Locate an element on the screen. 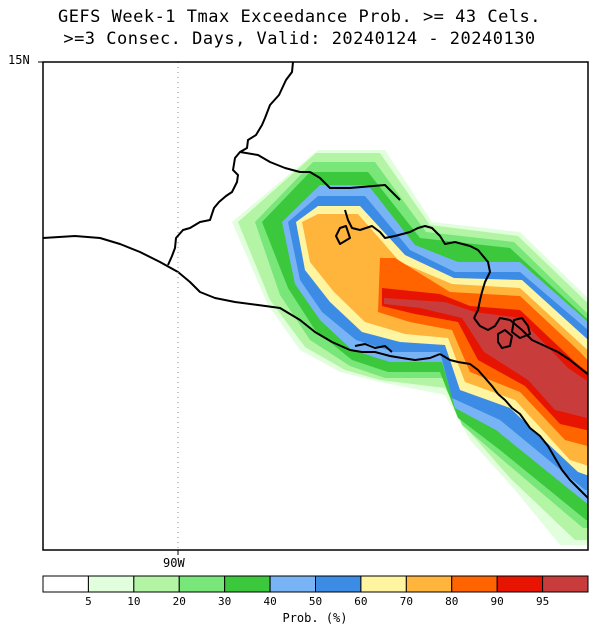 The image size is (599, 635). colorbar-tick-label: 30 is located at coordinates (225, 601).